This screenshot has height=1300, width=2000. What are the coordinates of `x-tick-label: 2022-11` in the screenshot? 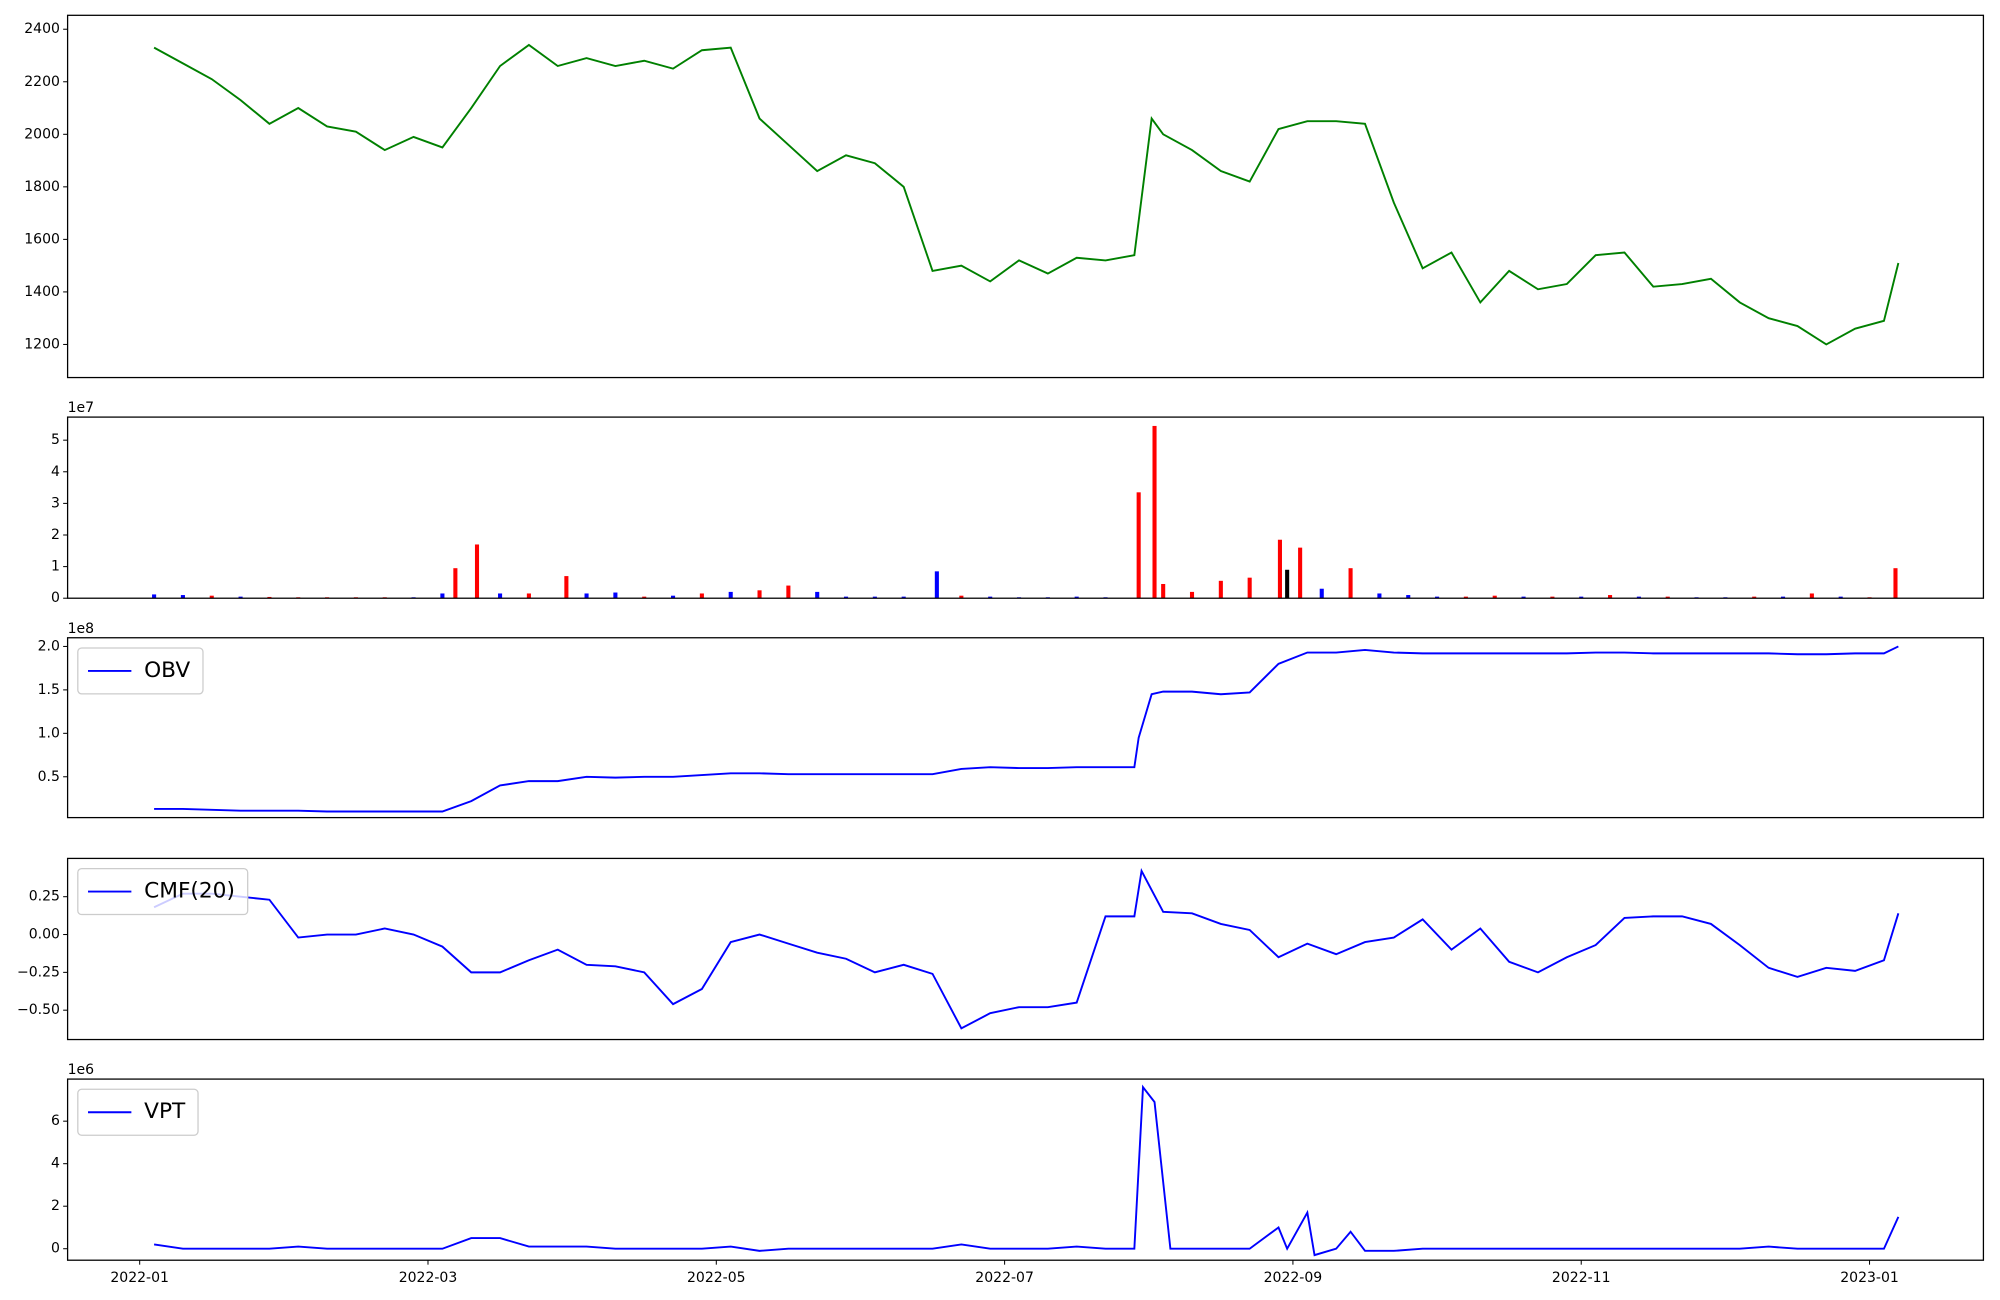 It's located at (1581, 1278).